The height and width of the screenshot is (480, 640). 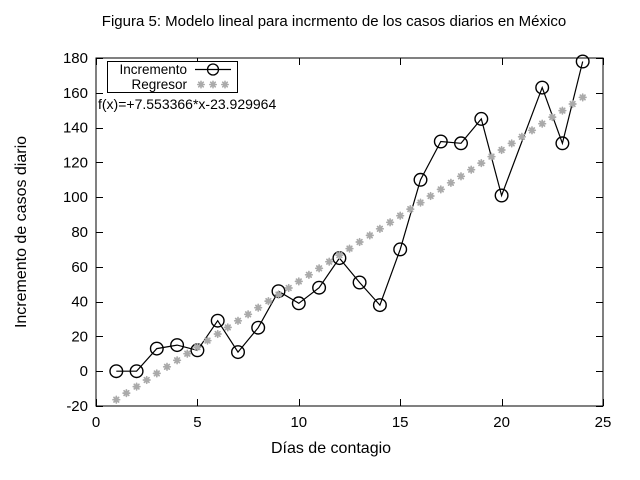 What do you see at coordinates (84, 371) in the screenshot?
I see `y-tick-label: 0` at bounding box center [84, 371].